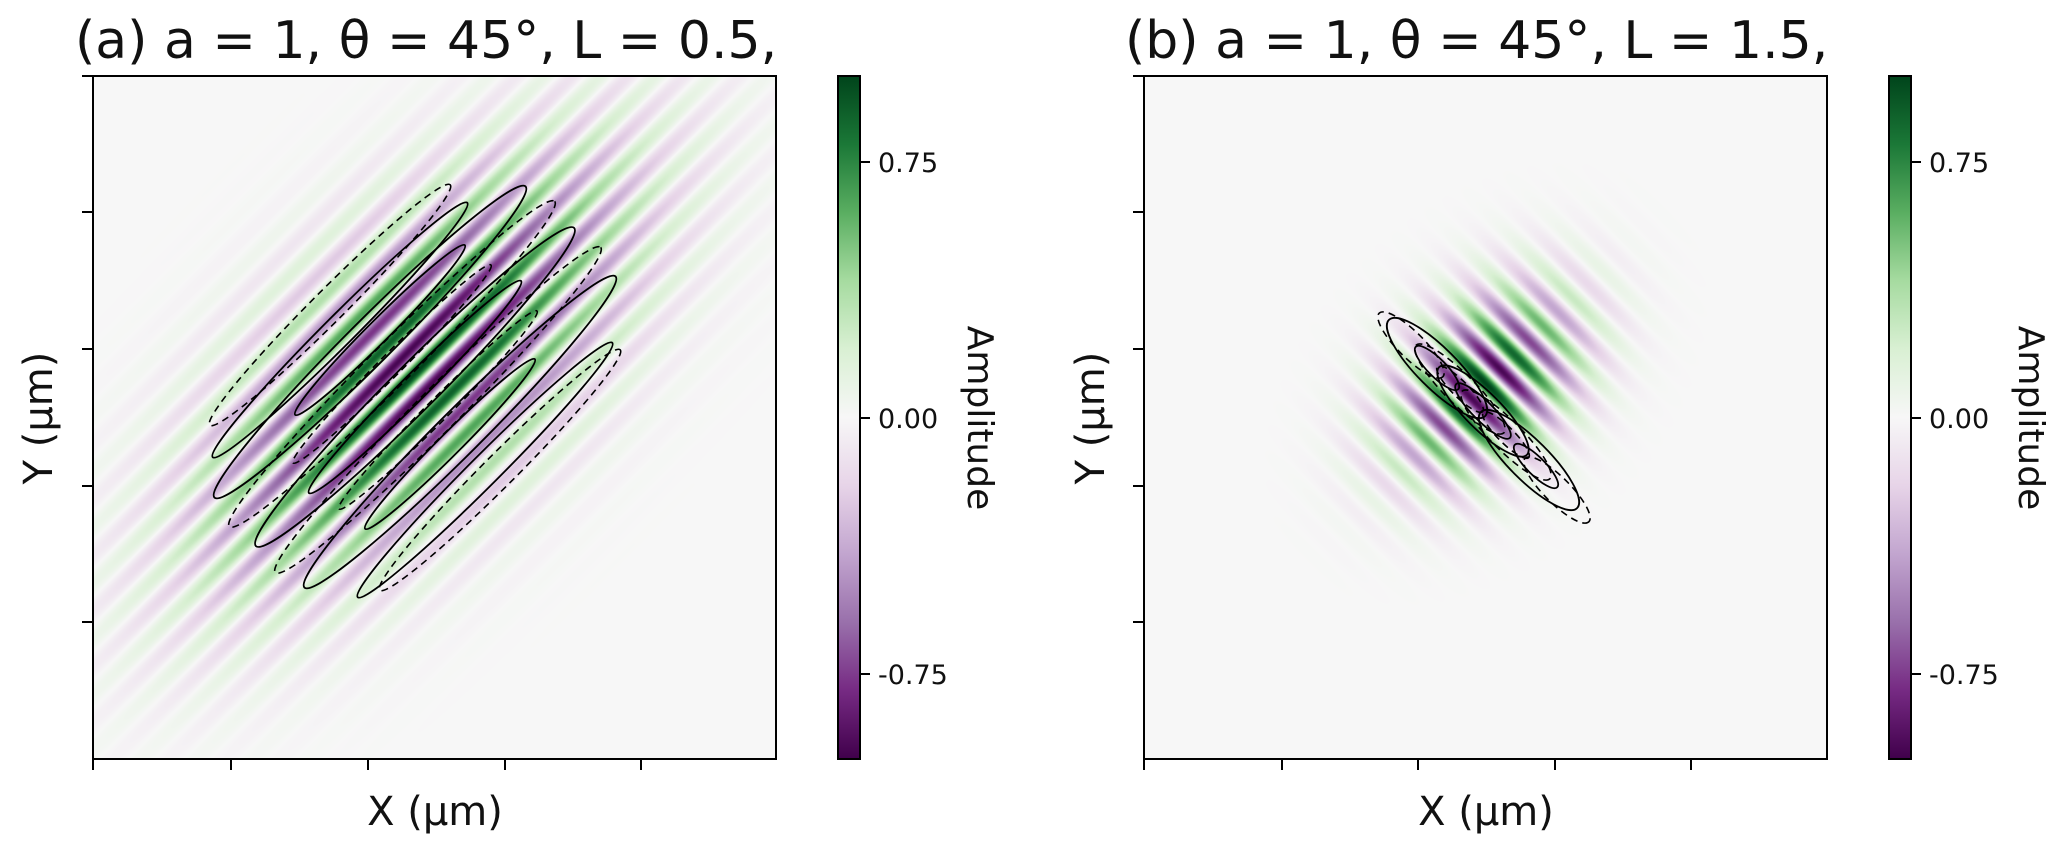 This screenshot has height=855, width=2067. What do you see at coordinates (1959, 163) in the screenshot?
I see `panel-b-cb-tick-label-0: 0.75` at bounding box center [1959, 163].